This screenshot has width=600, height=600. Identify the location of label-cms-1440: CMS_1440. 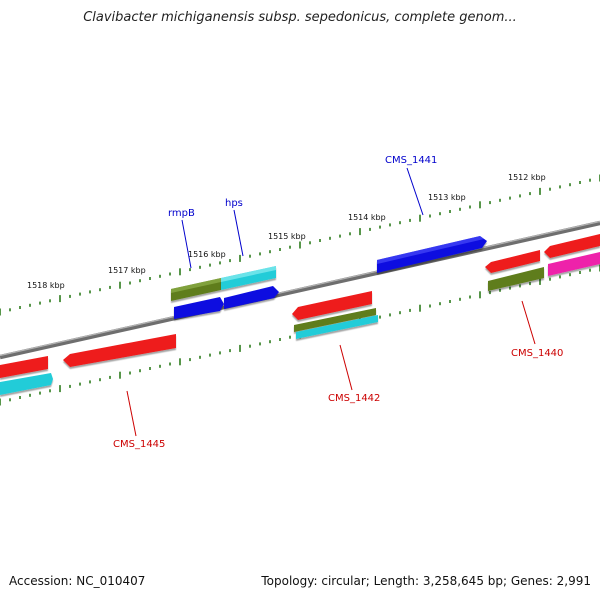
(537, 353).